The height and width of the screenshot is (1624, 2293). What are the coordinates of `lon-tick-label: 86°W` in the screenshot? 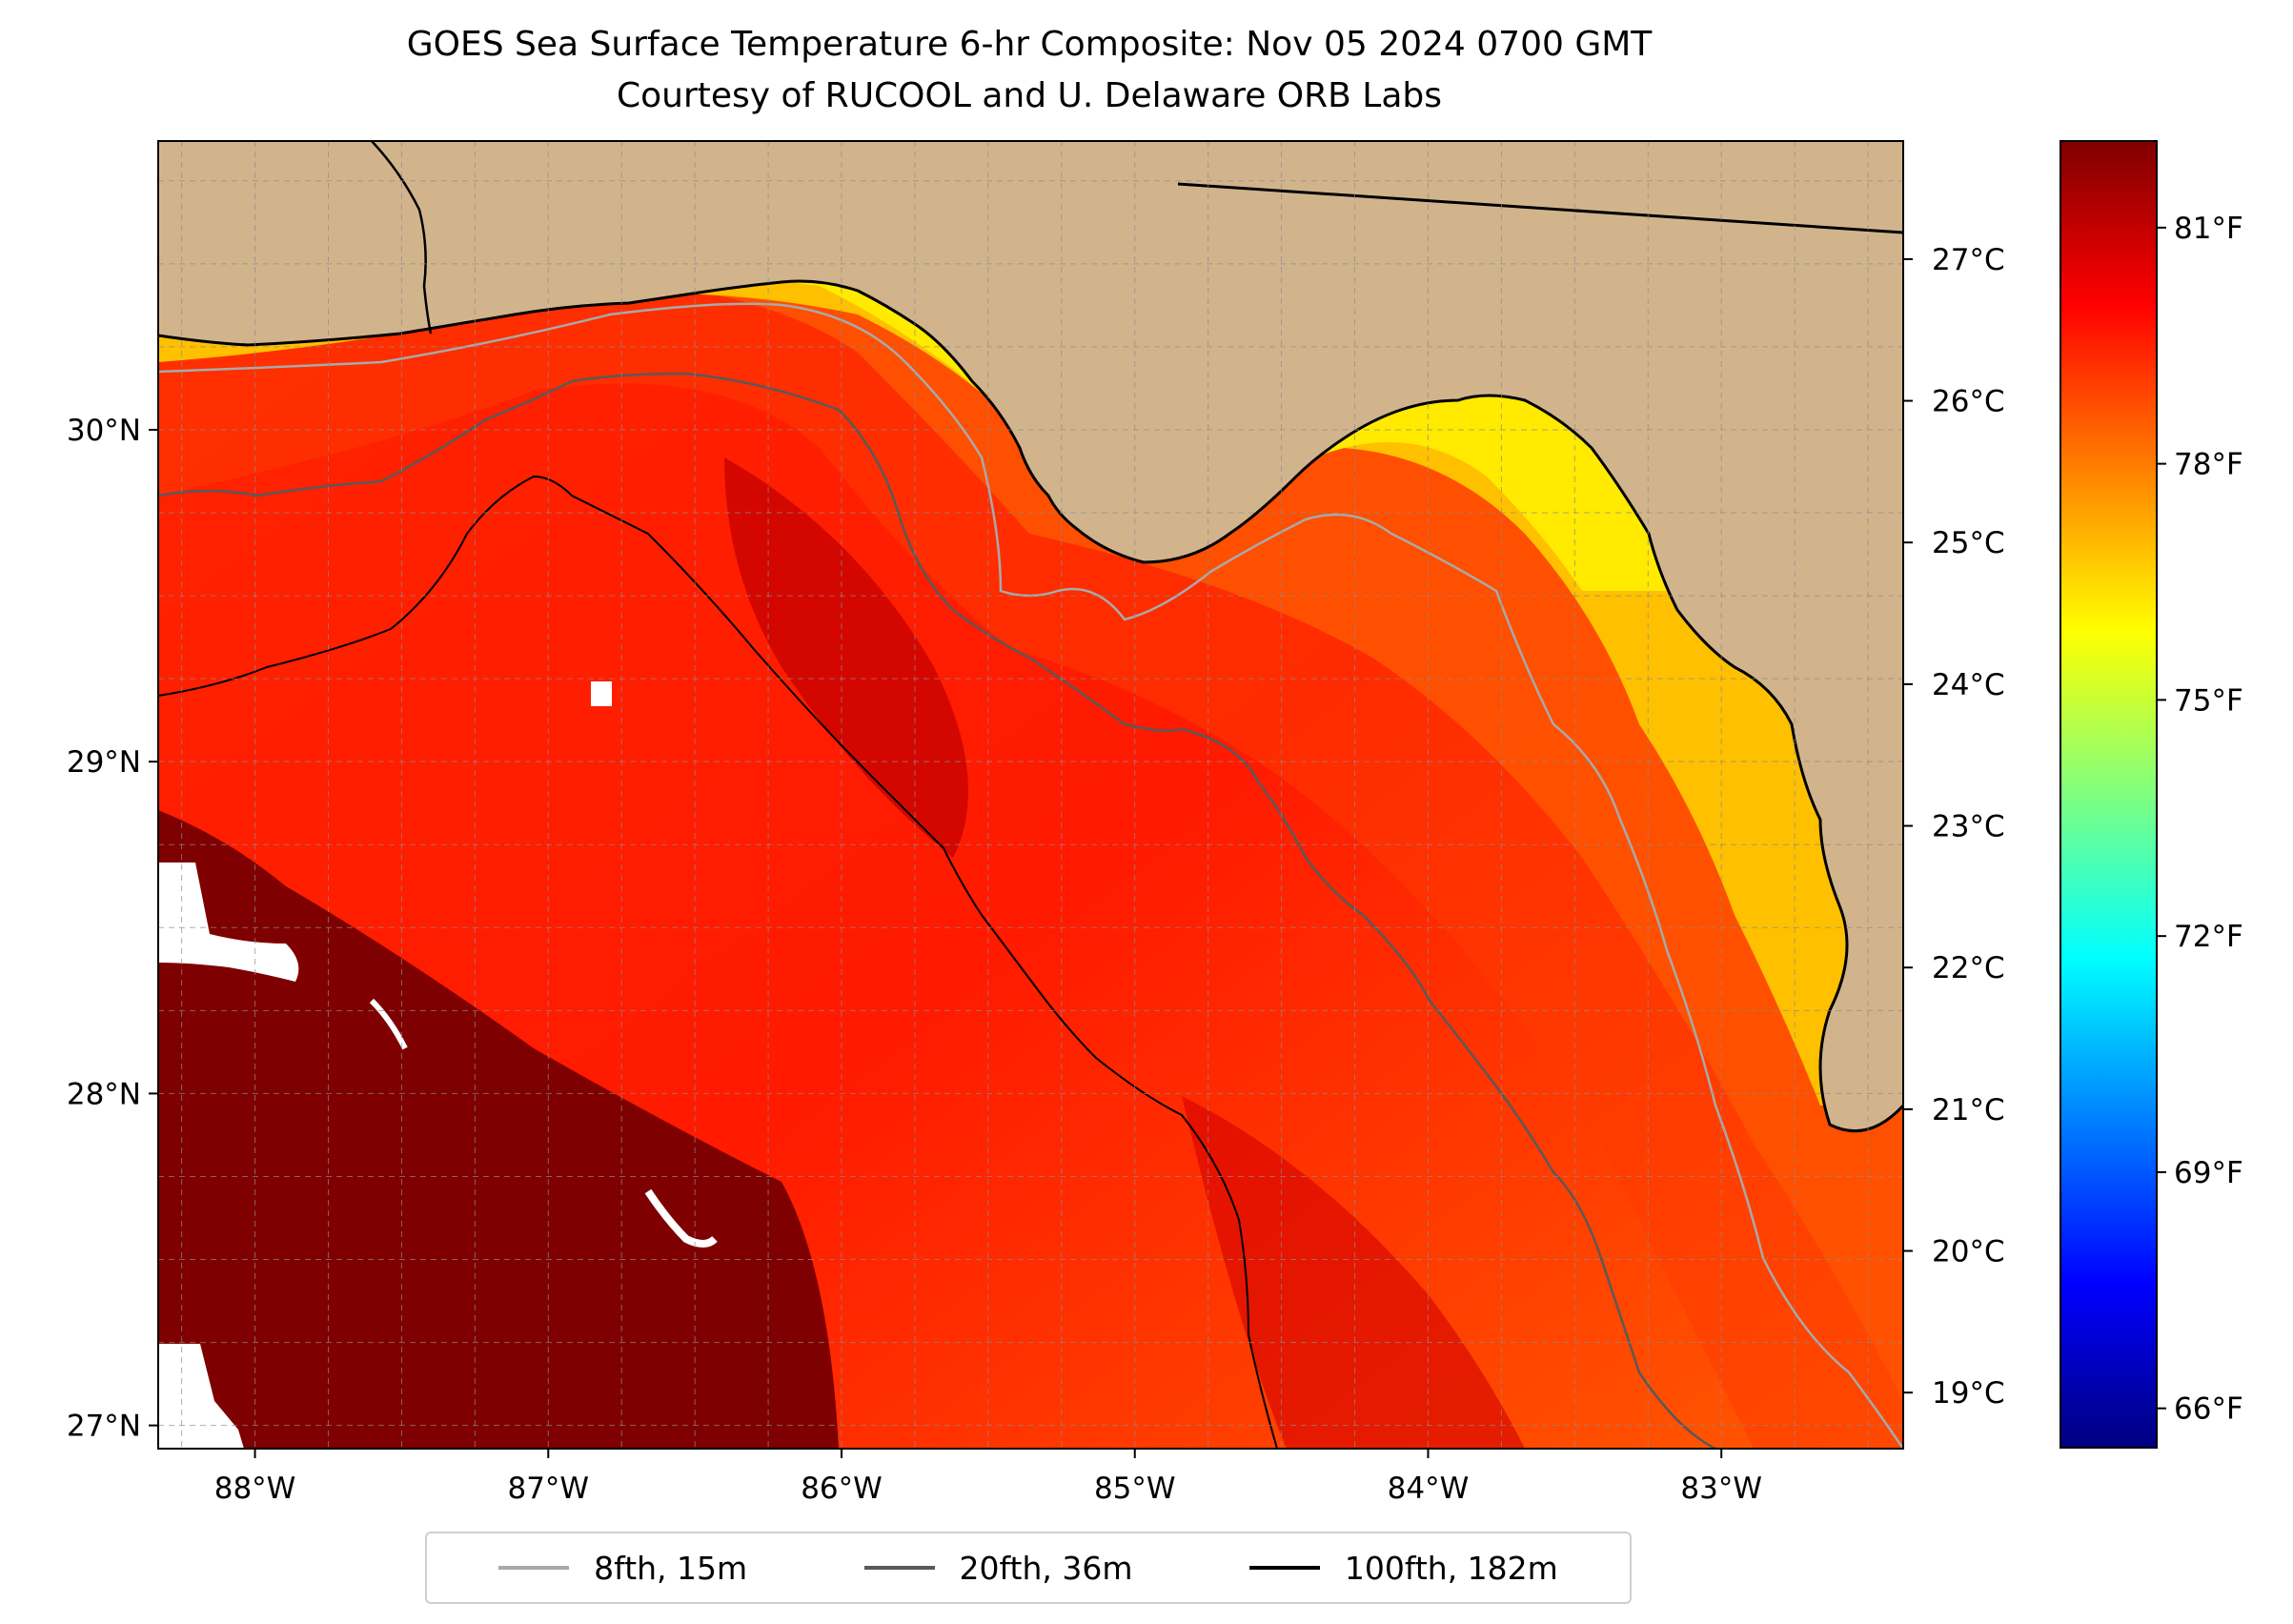 It's located at (842, 1489).